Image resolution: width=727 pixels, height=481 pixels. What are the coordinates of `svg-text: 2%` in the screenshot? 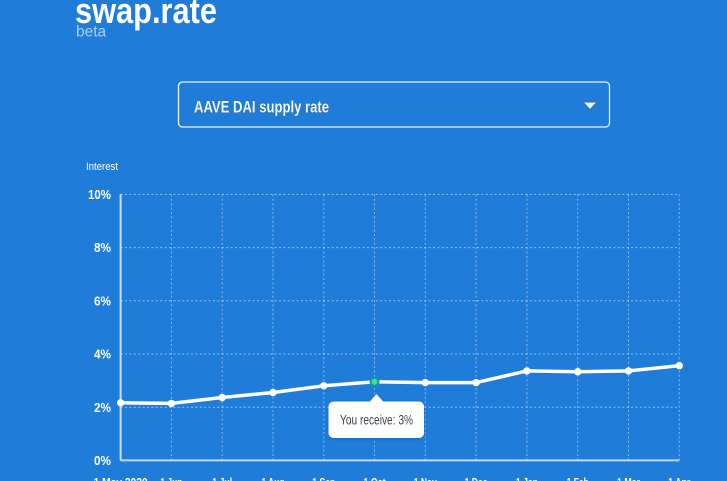 It's located at (102, 407).